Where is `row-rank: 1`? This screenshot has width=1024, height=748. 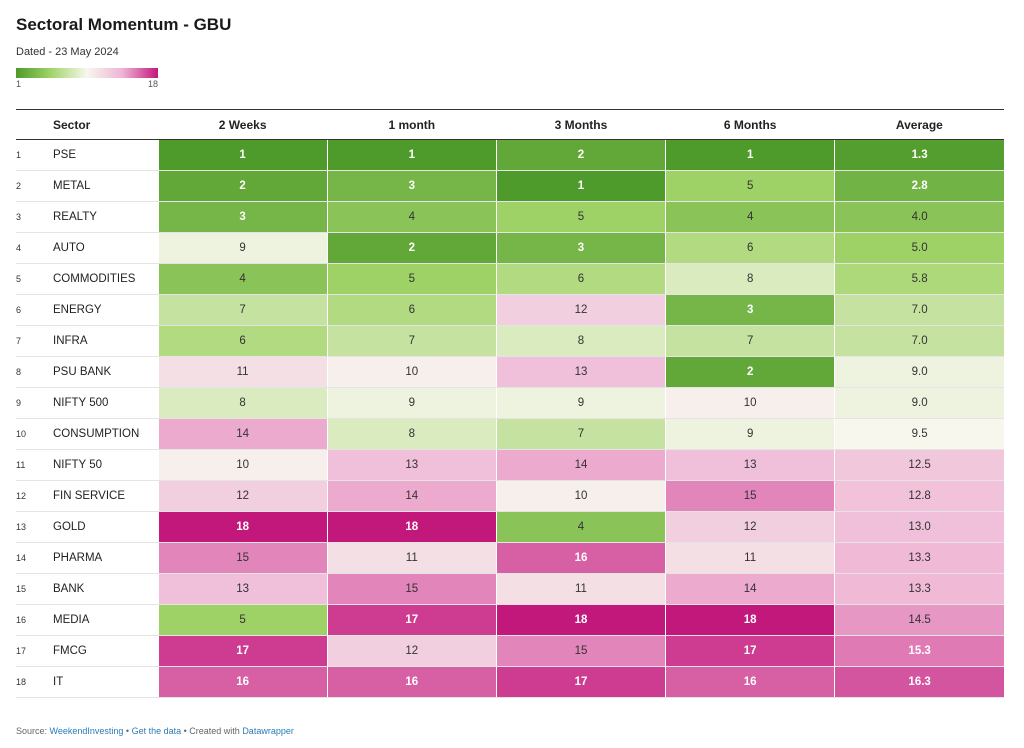
row-rank: 1 is located at coordinates (31, 155).